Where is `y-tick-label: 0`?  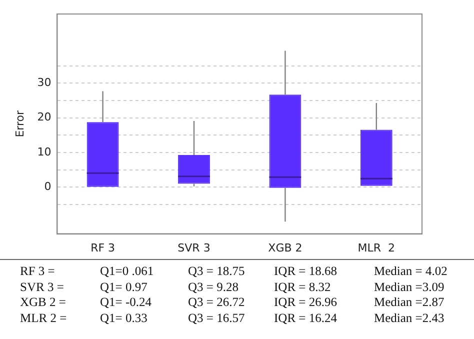
y-tick-label: 0 is located at coordinates (48, 186).